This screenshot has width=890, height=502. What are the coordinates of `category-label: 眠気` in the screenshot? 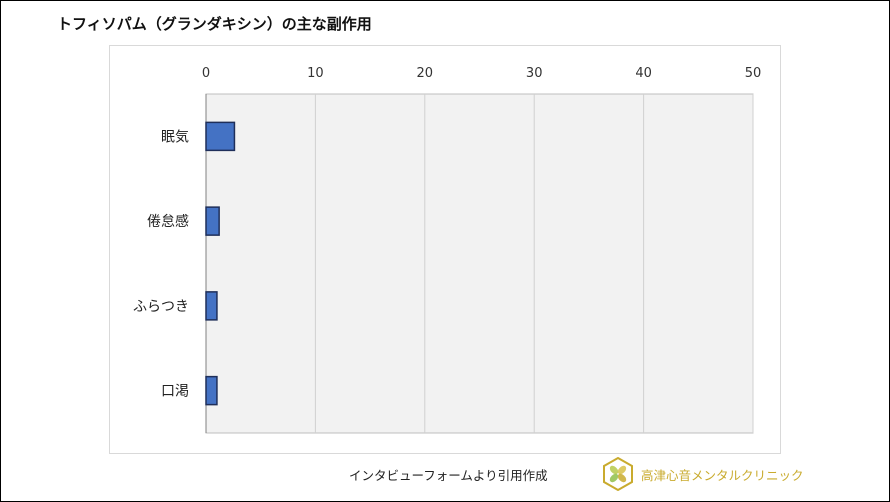 It's located at (175, 137).